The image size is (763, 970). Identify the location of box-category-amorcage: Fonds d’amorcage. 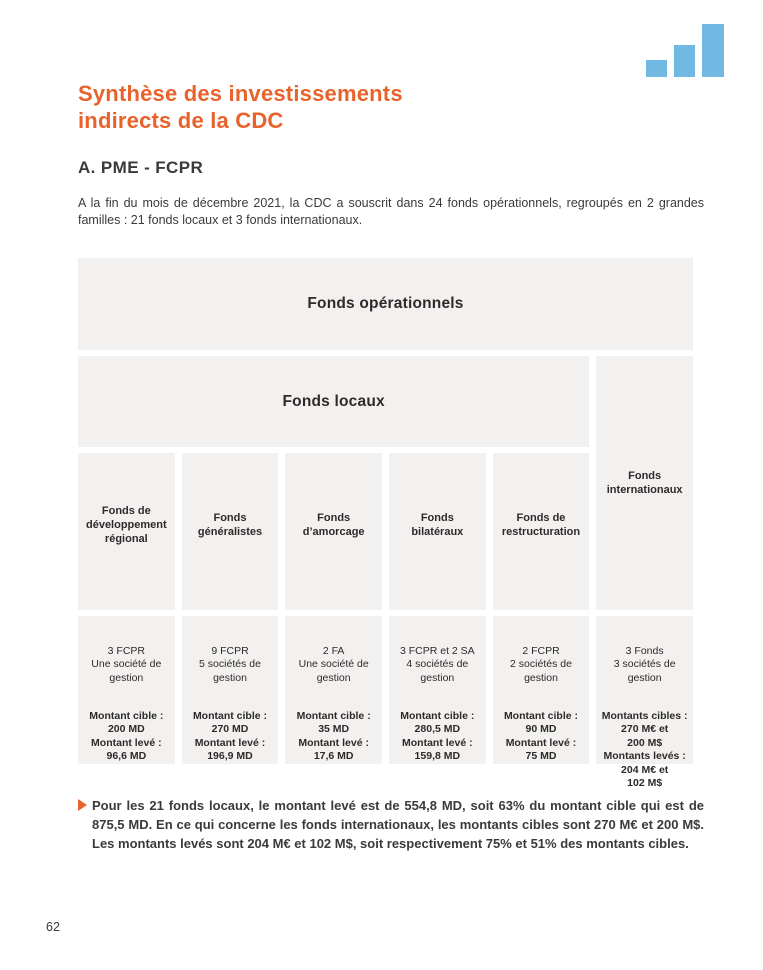
(333, 531).